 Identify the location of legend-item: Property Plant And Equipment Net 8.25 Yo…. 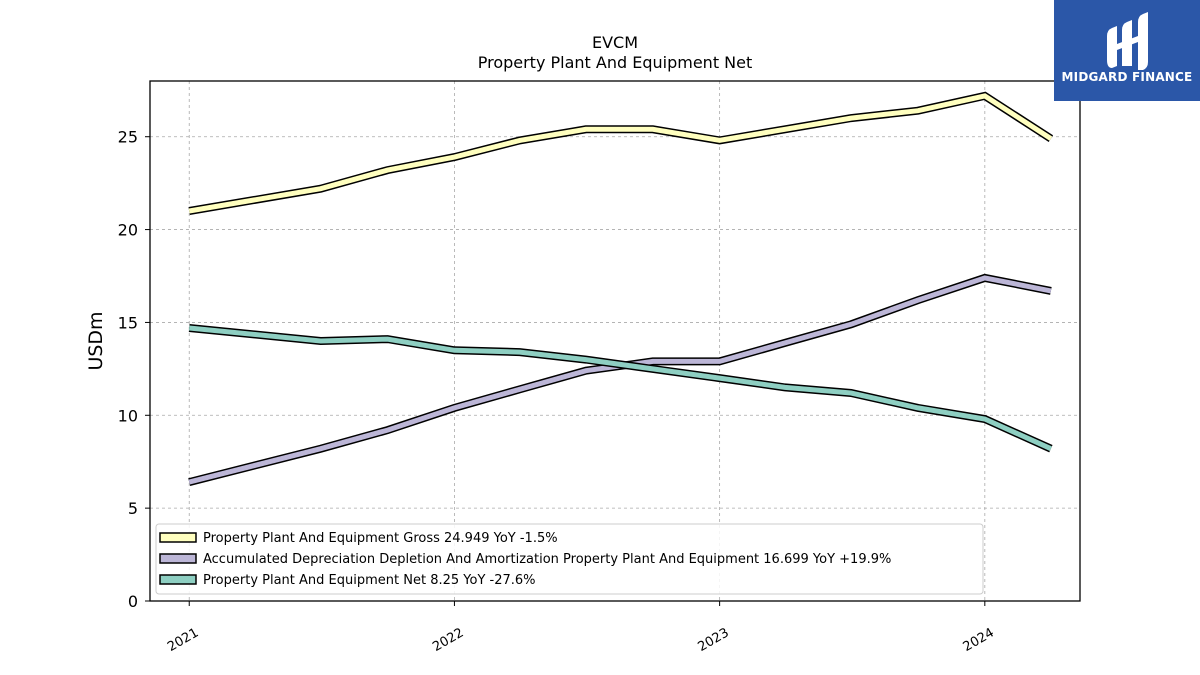
(347, 580).